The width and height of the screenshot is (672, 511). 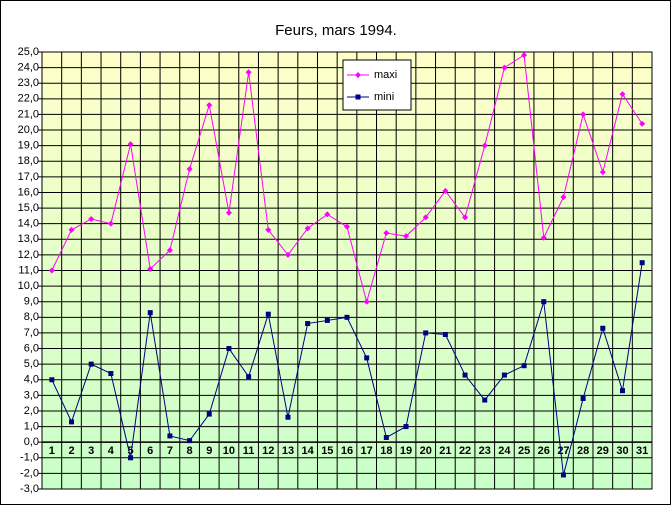 What do you see at coordinates (327, 451) in the screenshot?
I see `x-tick-label: 15` at bounding box center [327, 451].